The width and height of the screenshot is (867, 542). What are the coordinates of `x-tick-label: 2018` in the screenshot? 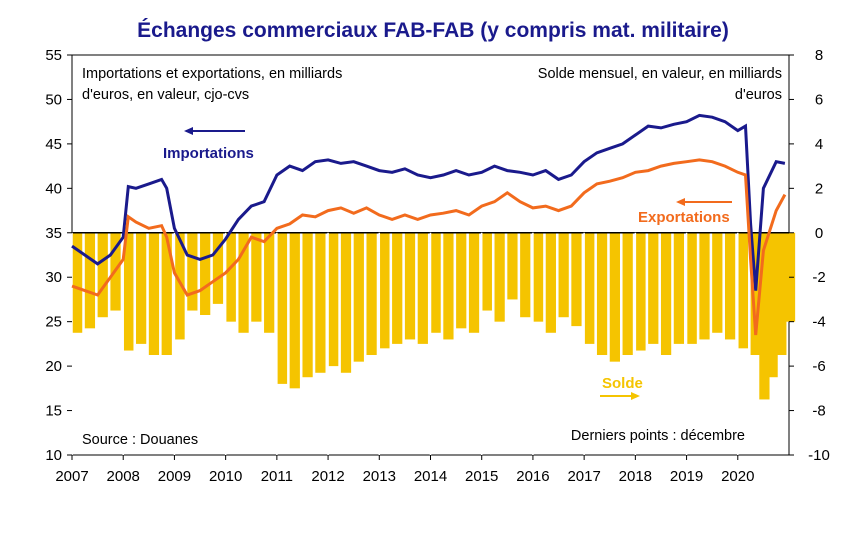 It's located at (635, 476).